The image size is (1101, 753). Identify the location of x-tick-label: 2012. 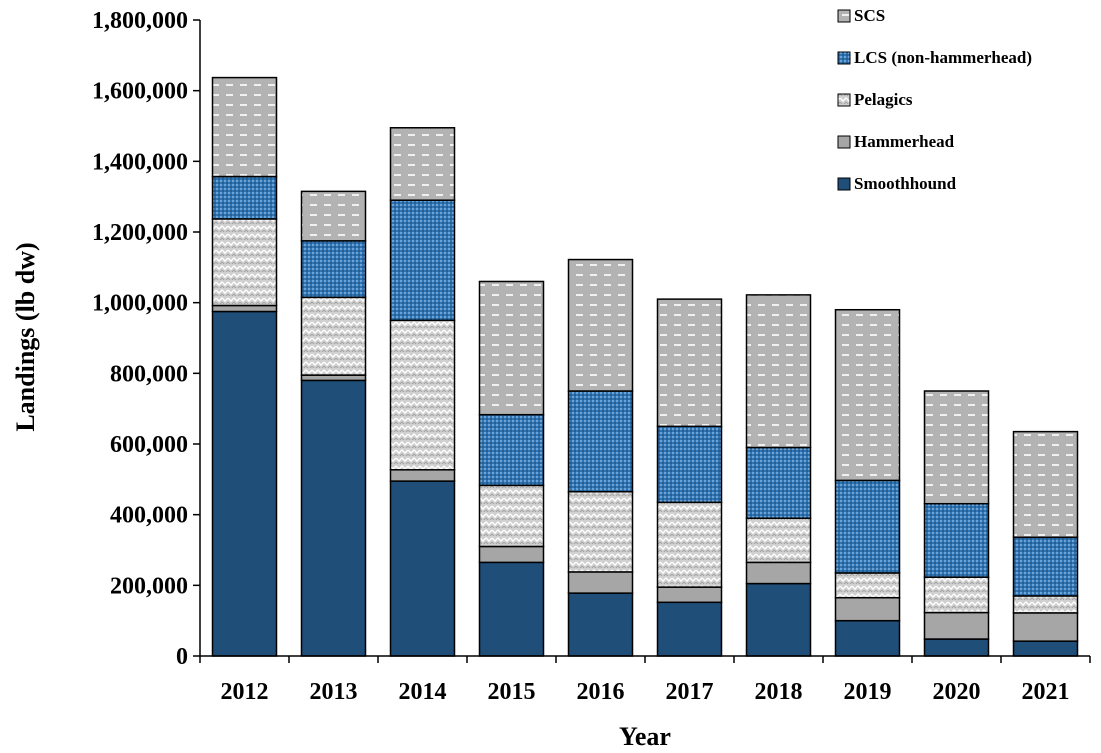
(245, 692).